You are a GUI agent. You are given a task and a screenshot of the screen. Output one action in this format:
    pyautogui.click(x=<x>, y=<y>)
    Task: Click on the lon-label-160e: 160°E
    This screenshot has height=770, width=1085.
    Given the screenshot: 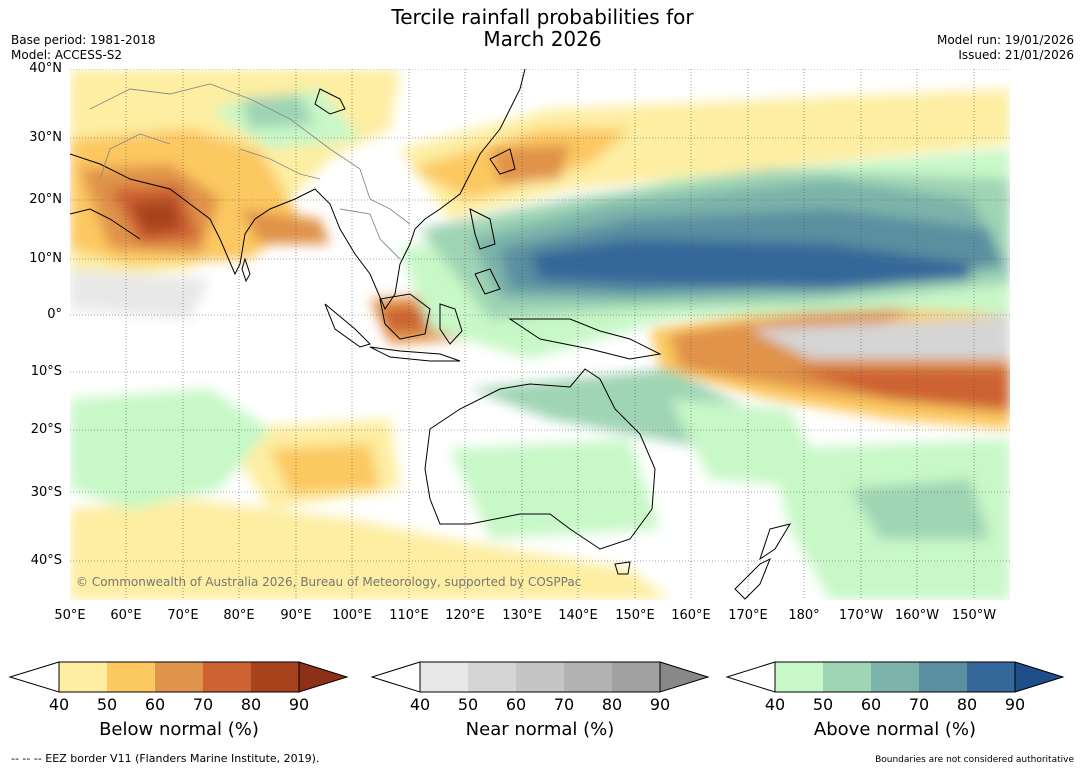 What is the action you would take?
    pyautogui.click(x=691, y=615)
    